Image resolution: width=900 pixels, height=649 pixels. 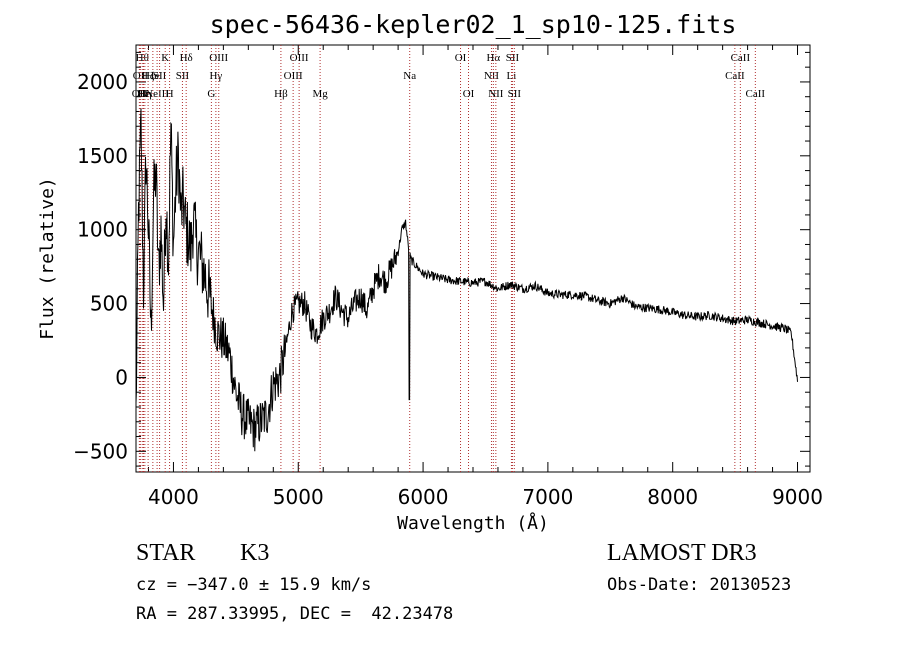 I want to click on line-marker-label: Mg, so click(x=320, y=94).